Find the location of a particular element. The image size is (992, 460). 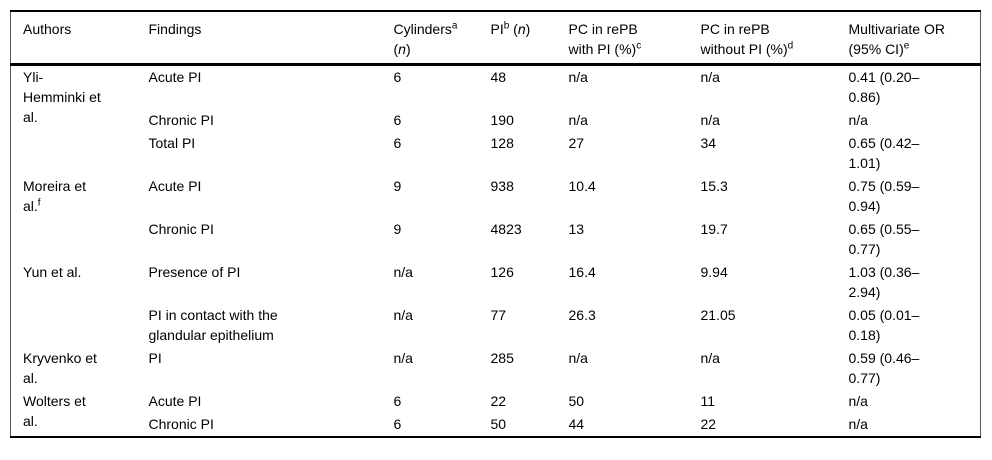

col-header-or-label: (95% CI) is located at coordinates (876, 49).